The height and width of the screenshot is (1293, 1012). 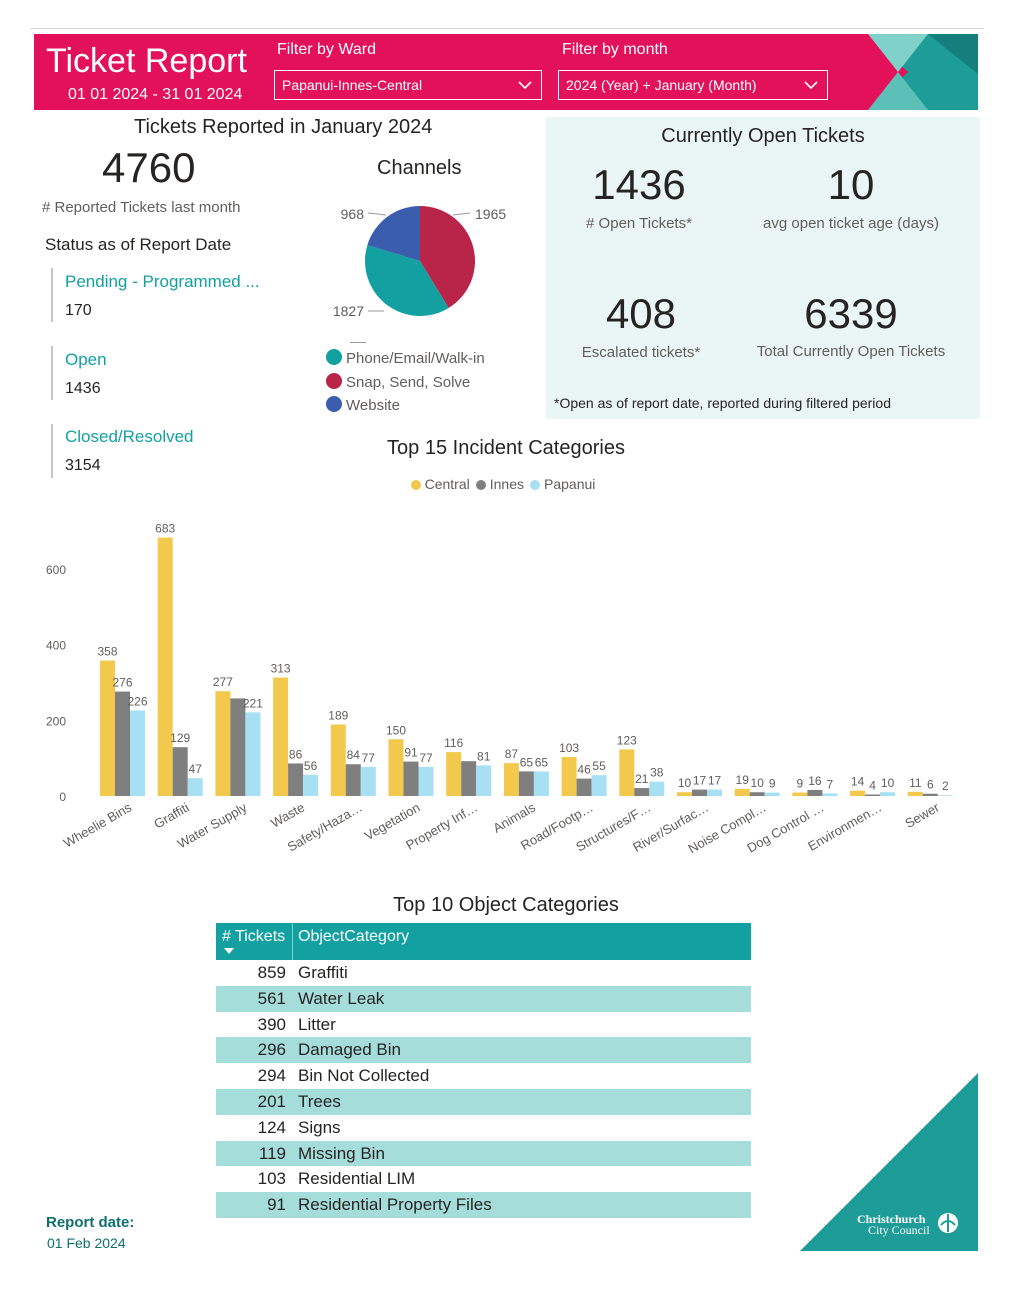 What do you see at coordinates (352, 85) in the screenshot?
I see `ward-filter-value: Papanui-Innes-Central` at bounding box center [352, 85].